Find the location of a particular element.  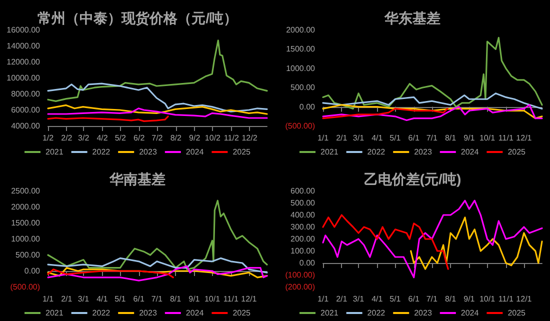

y-tick-label: (500.00) is located at coordinates (25, 286).